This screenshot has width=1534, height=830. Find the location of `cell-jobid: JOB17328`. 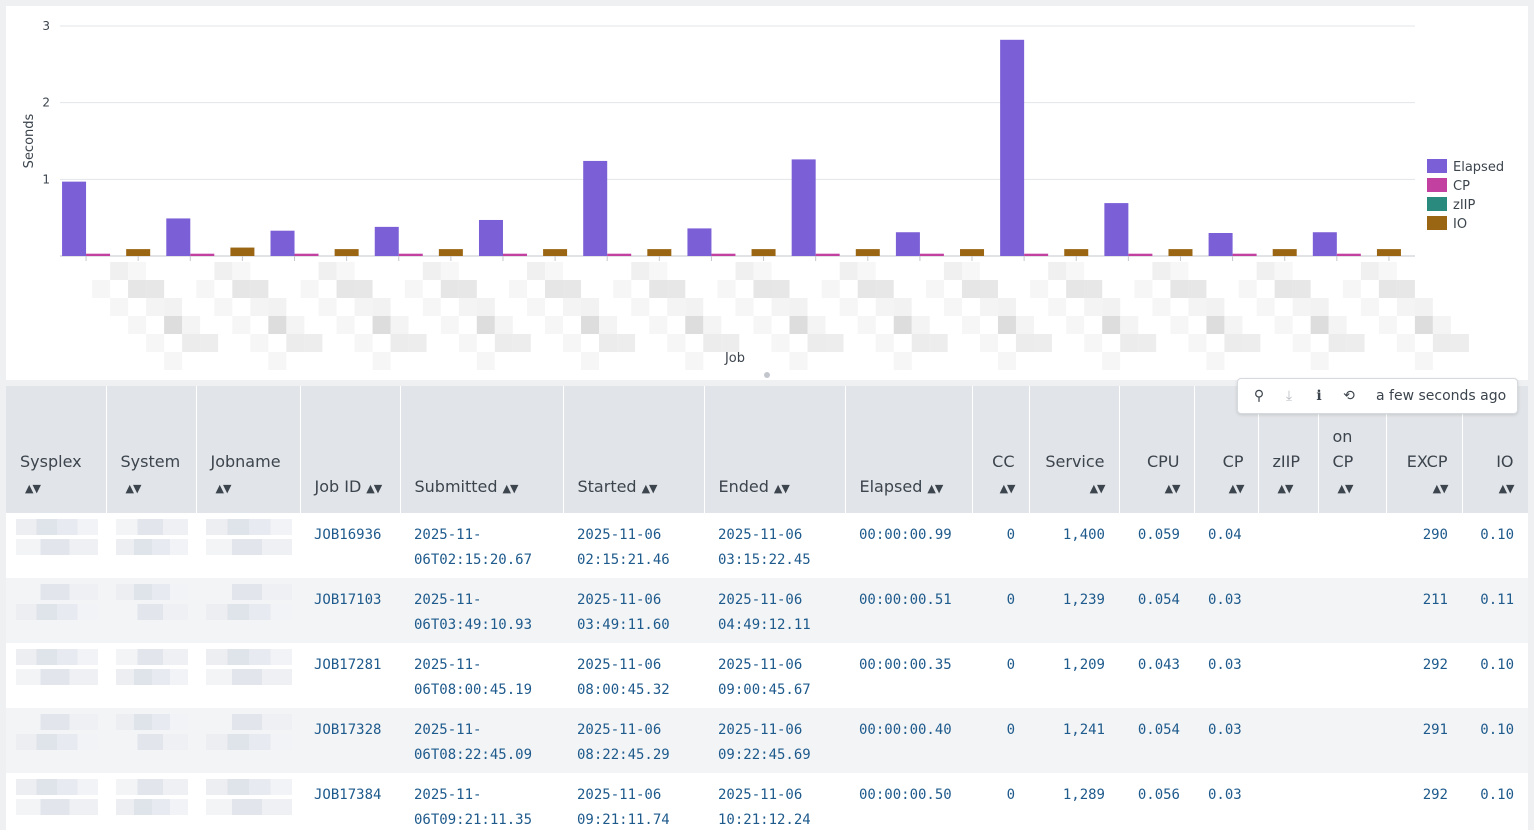

cell-jobid: JOB17328 is located at coordinates (350, 740).